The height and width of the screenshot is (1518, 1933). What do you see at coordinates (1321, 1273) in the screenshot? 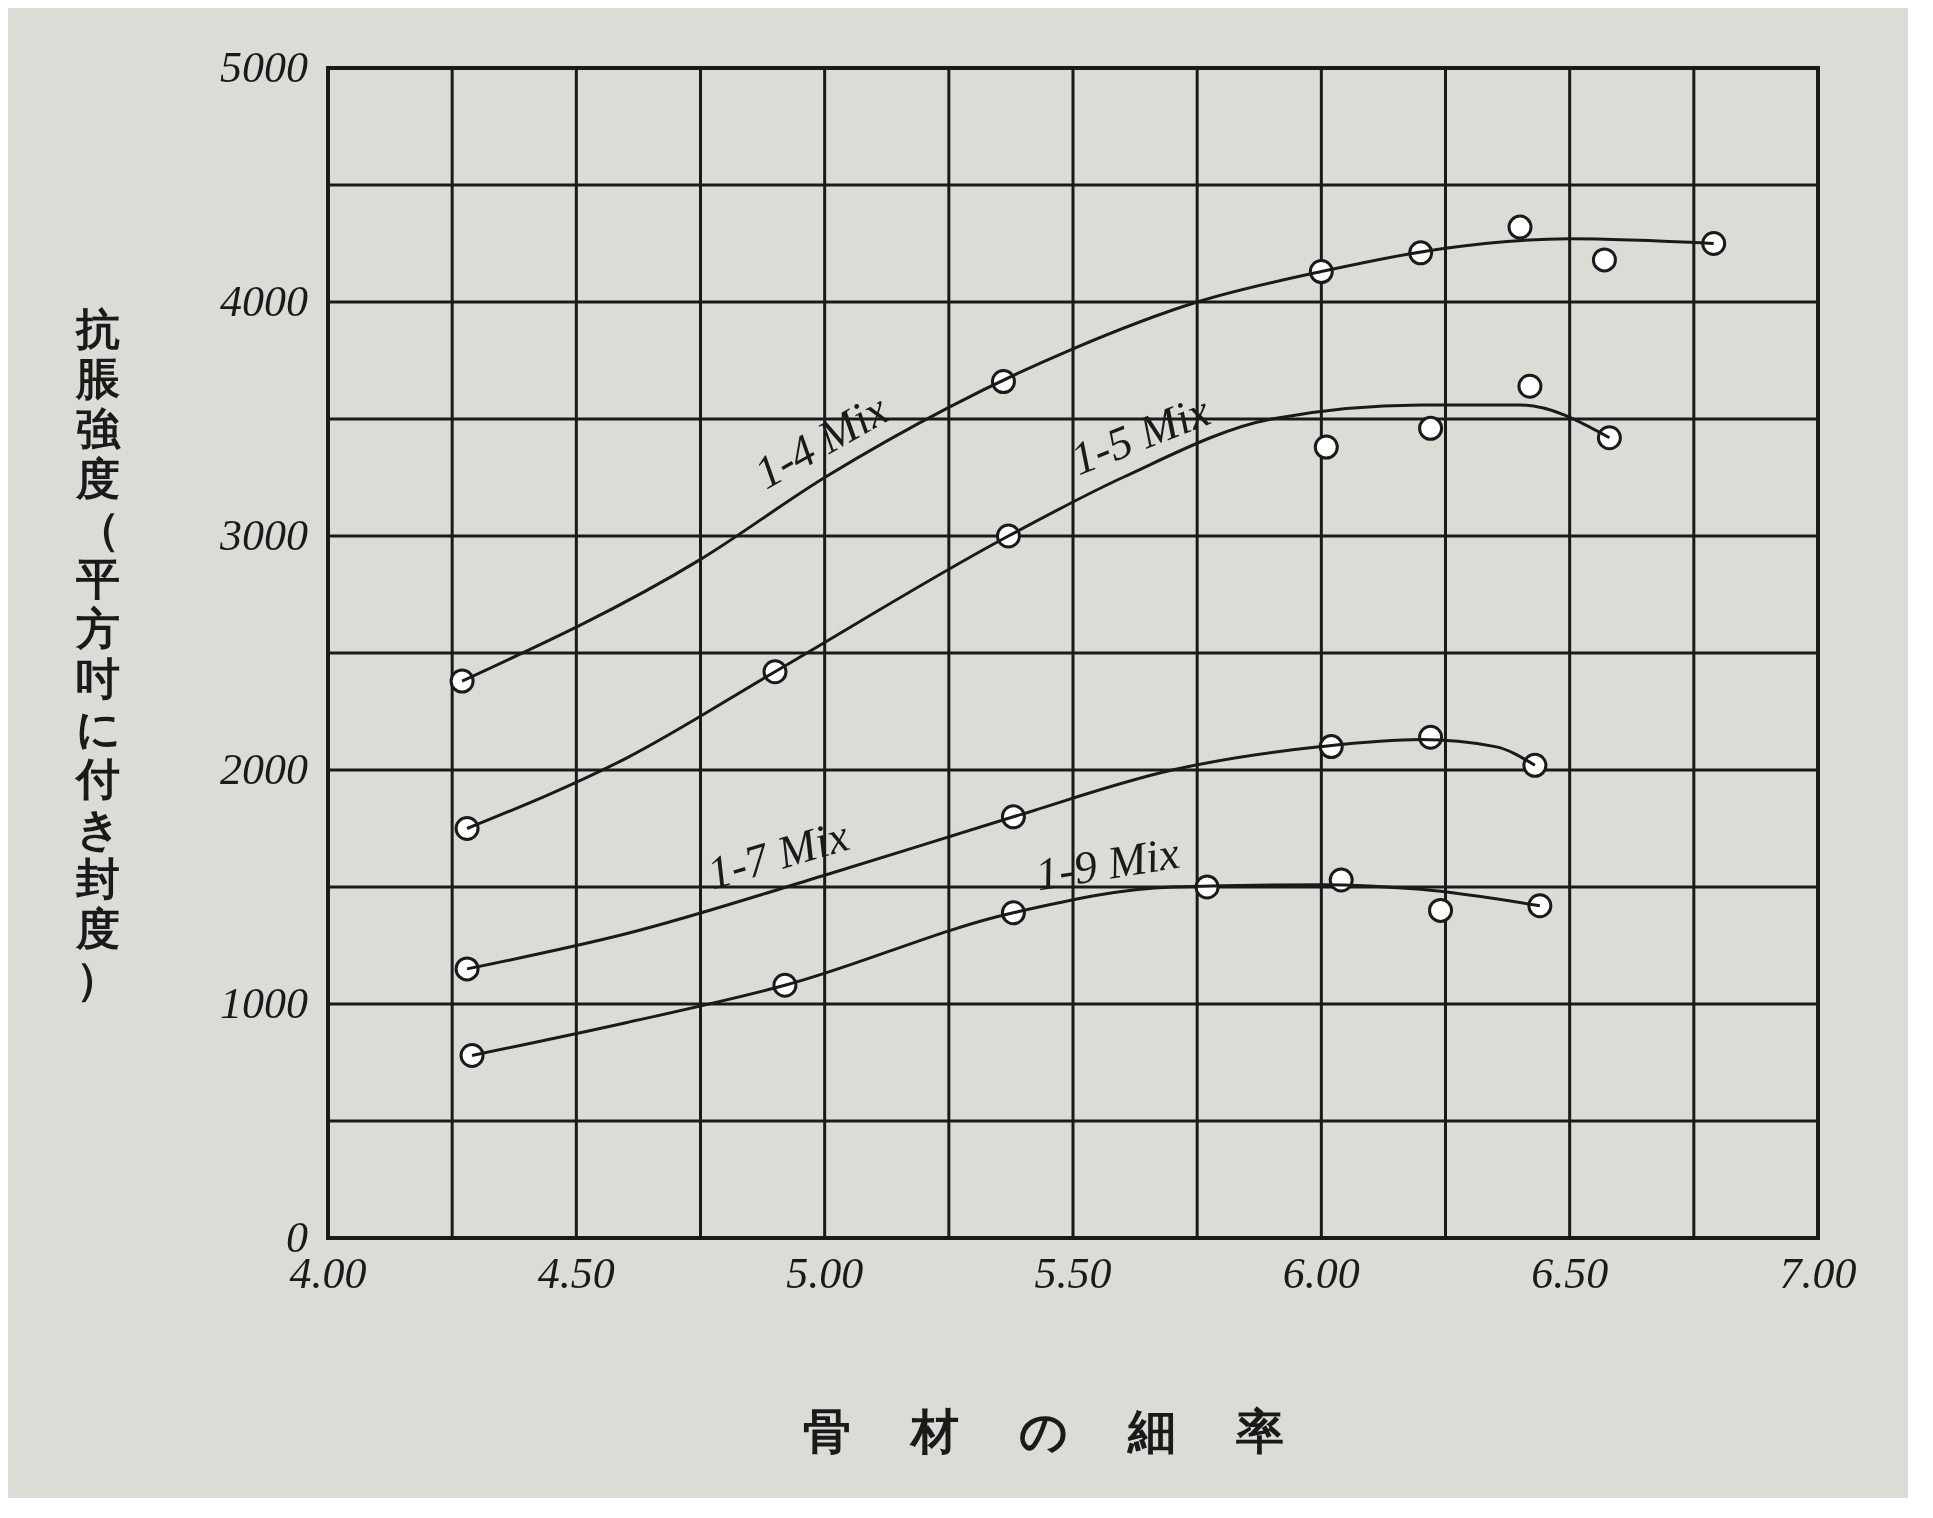
I see `x-tick-label: 6.00` at bounding box center [1321, 1273].